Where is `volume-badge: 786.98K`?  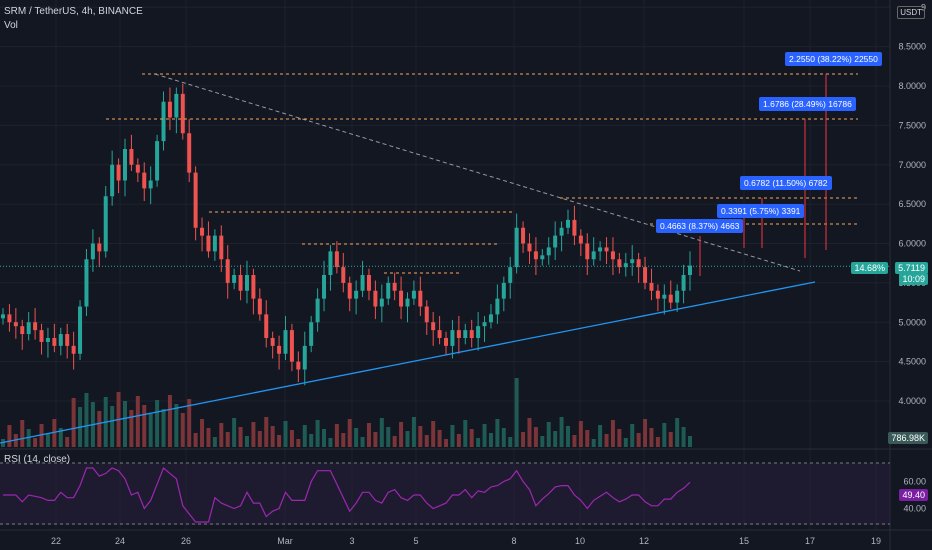
volume-badge: 786.98K is located at coordinates (908, 438).